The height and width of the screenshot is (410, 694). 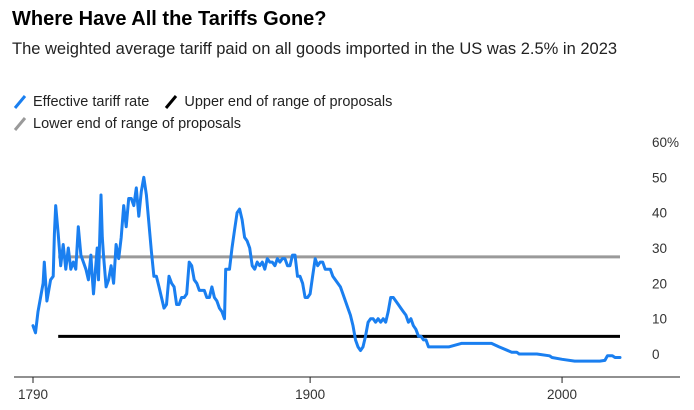 I want to click on y-tick-label: 40, so click(x=659, y=213).